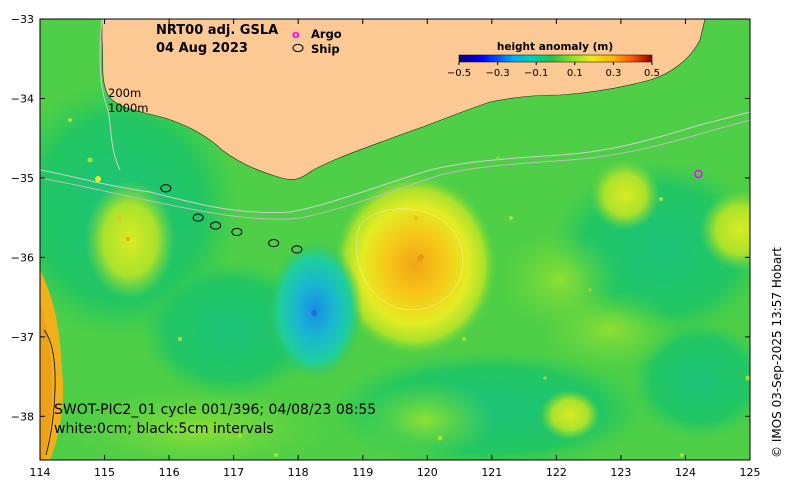 The width and height of the screenshot is (791, 492). What do you see at coordinates (556, 472) in the screenshot?
I see `x-tick-label: 122` at bounding box center [556, 472].